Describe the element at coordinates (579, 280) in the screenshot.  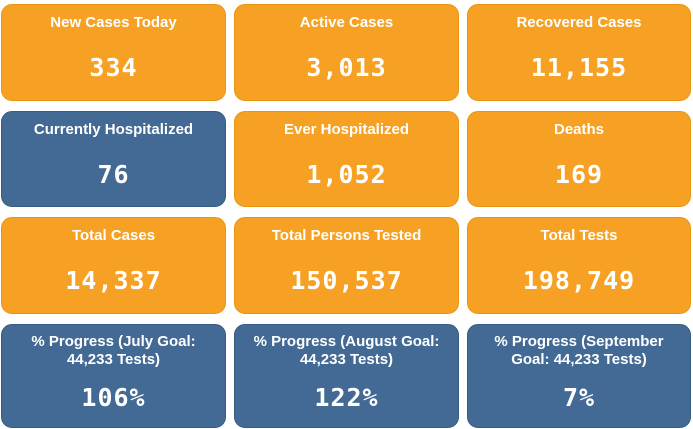
I see `card-value: 198,749` at that location.